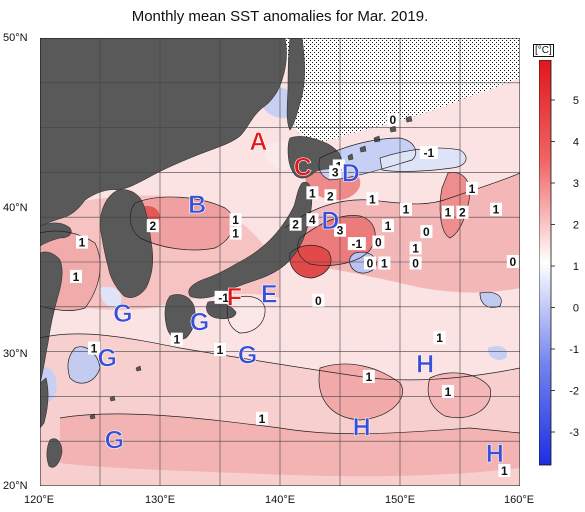  I want to click on lon-tick-label: 150°E, so click(400, 500).